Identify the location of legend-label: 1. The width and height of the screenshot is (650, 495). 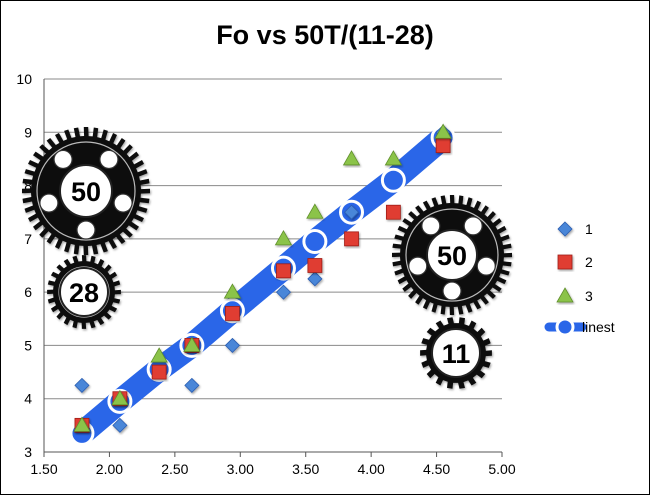
(589, 229).